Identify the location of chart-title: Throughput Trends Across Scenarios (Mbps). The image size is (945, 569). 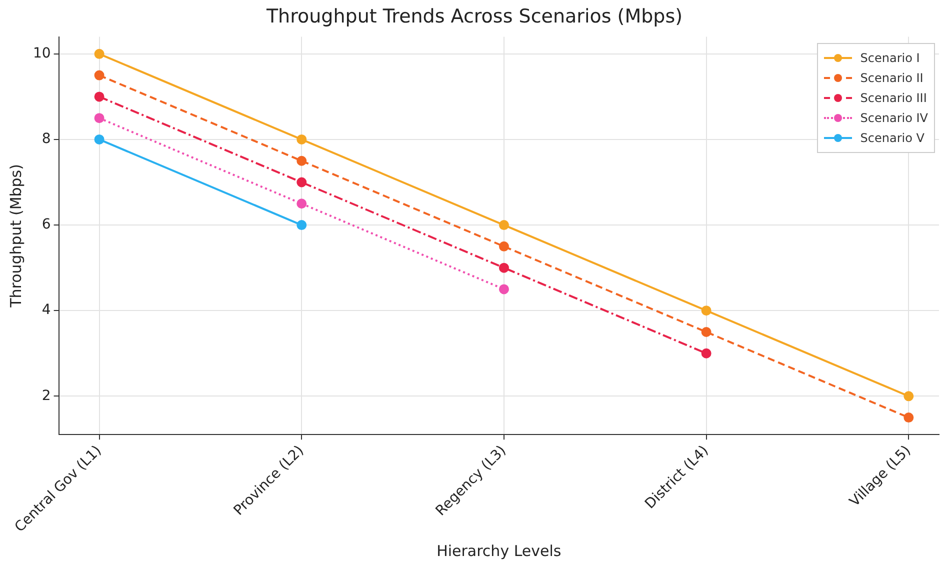
(474, 16).